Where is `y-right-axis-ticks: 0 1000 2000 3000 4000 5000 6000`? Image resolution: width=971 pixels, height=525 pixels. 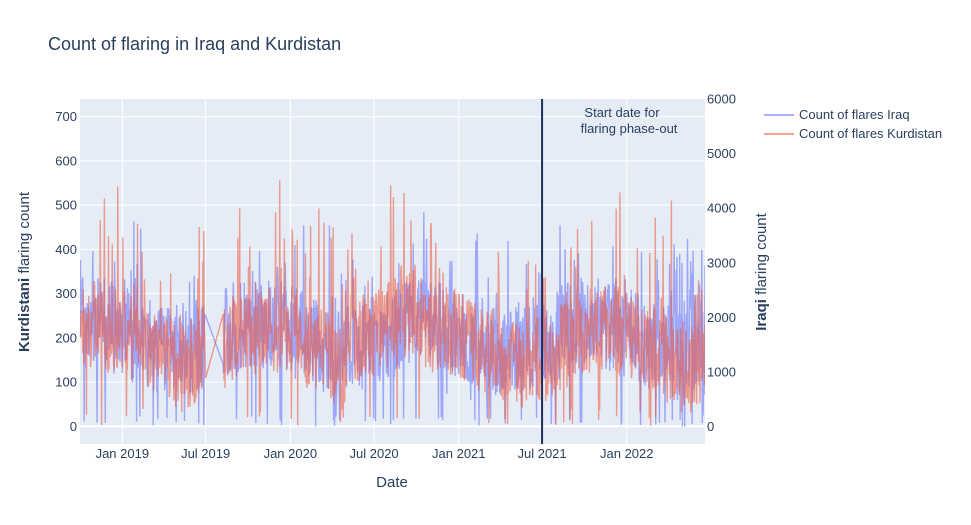 y-right-axis-ticks: 0 1000 2000 3000 4000 5000 6000 is located at coordinates (721, 263).